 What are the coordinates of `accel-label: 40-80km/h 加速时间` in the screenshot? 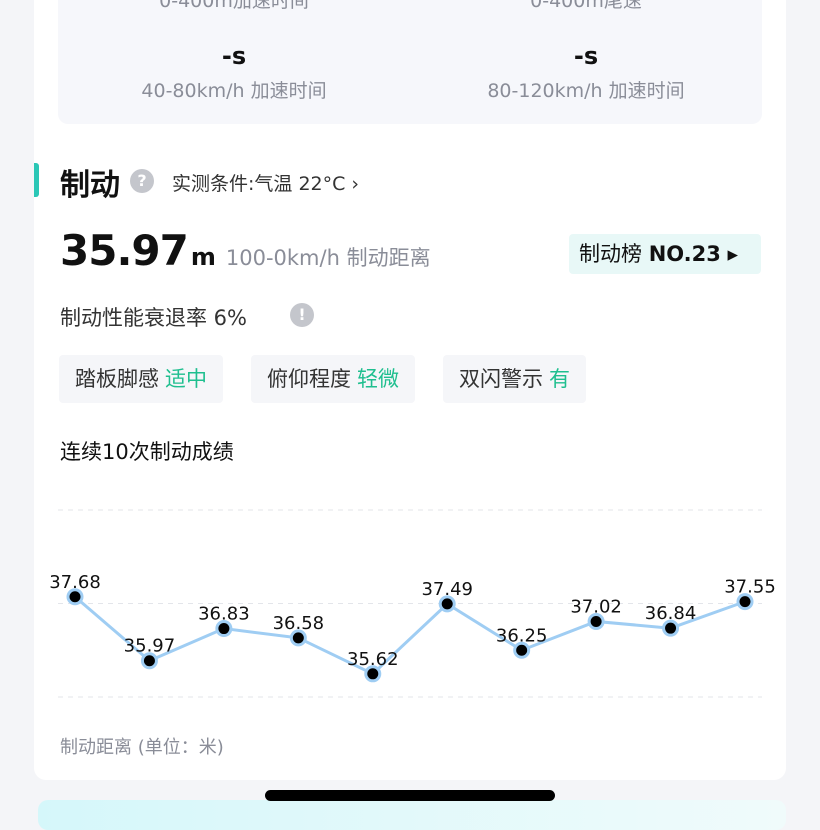 It's located at (234, 91).